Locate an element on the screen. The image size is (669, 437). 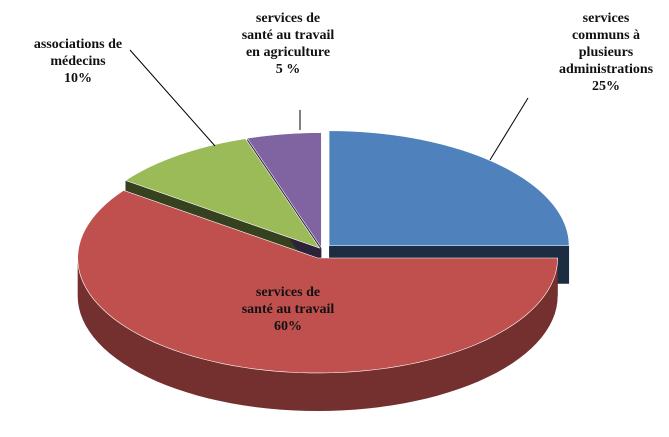
slice-value-label: 5 % is located at coordinates (288, 69).